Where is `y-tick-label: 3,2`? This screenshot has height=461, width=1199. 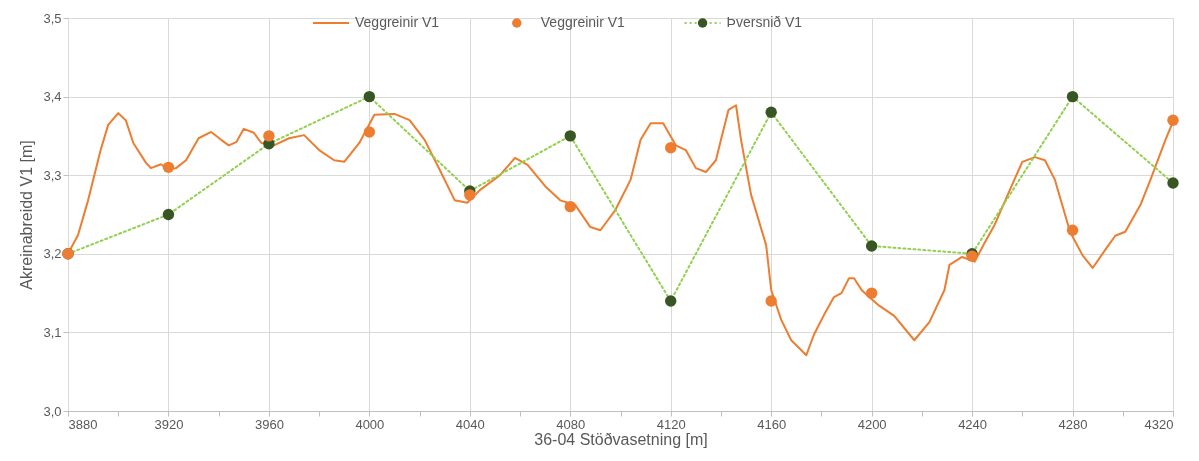
y-tick-label: 3,2 is located at coordinates (52, 254).